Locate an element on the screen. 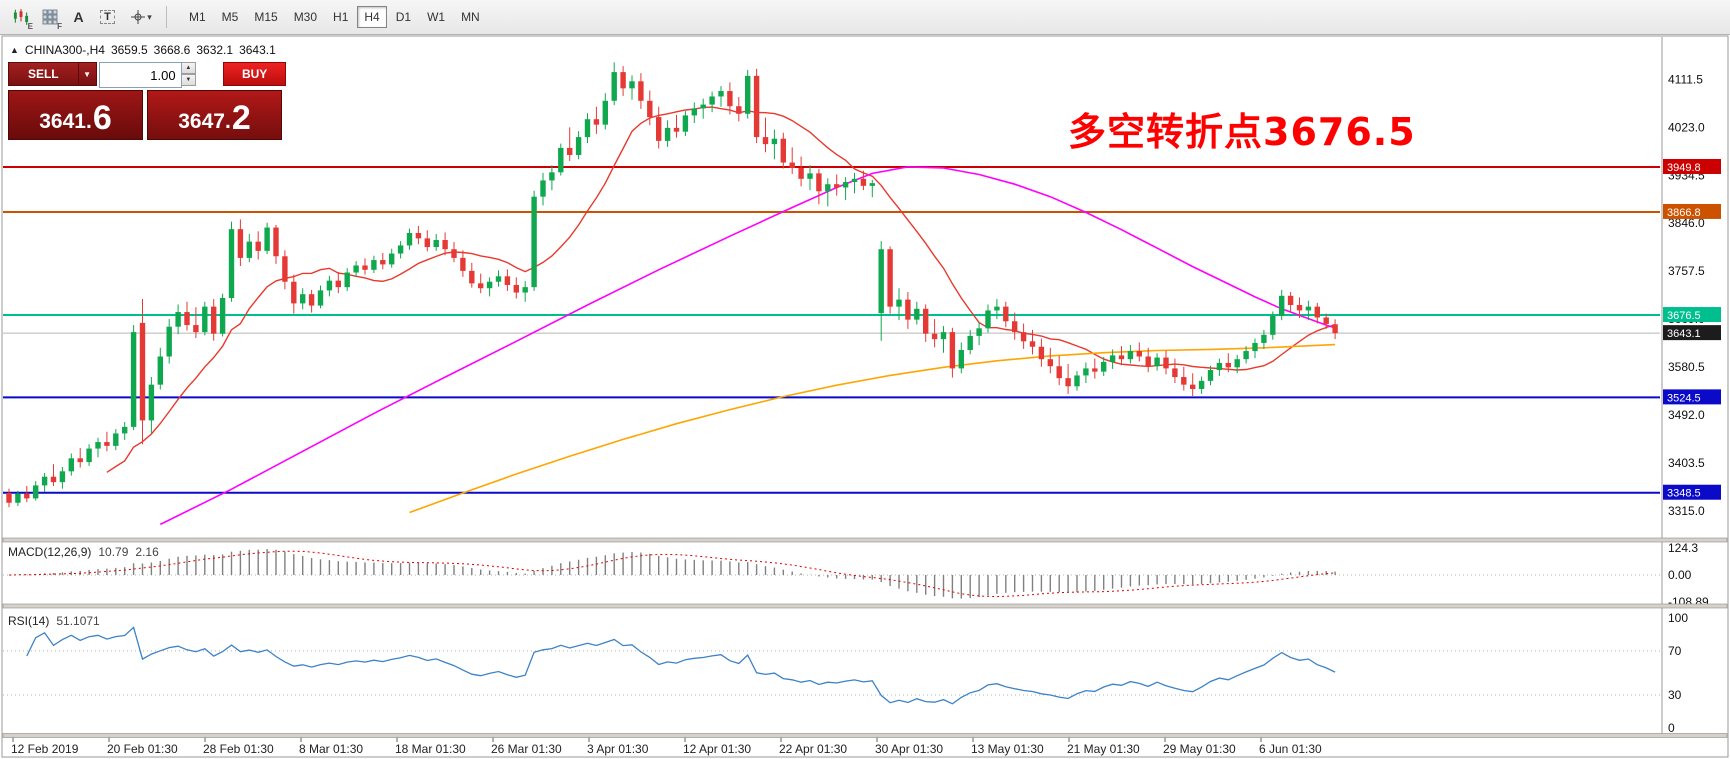 The image size is (1730, 759). price-axis is located at coordinates (1695, 385).